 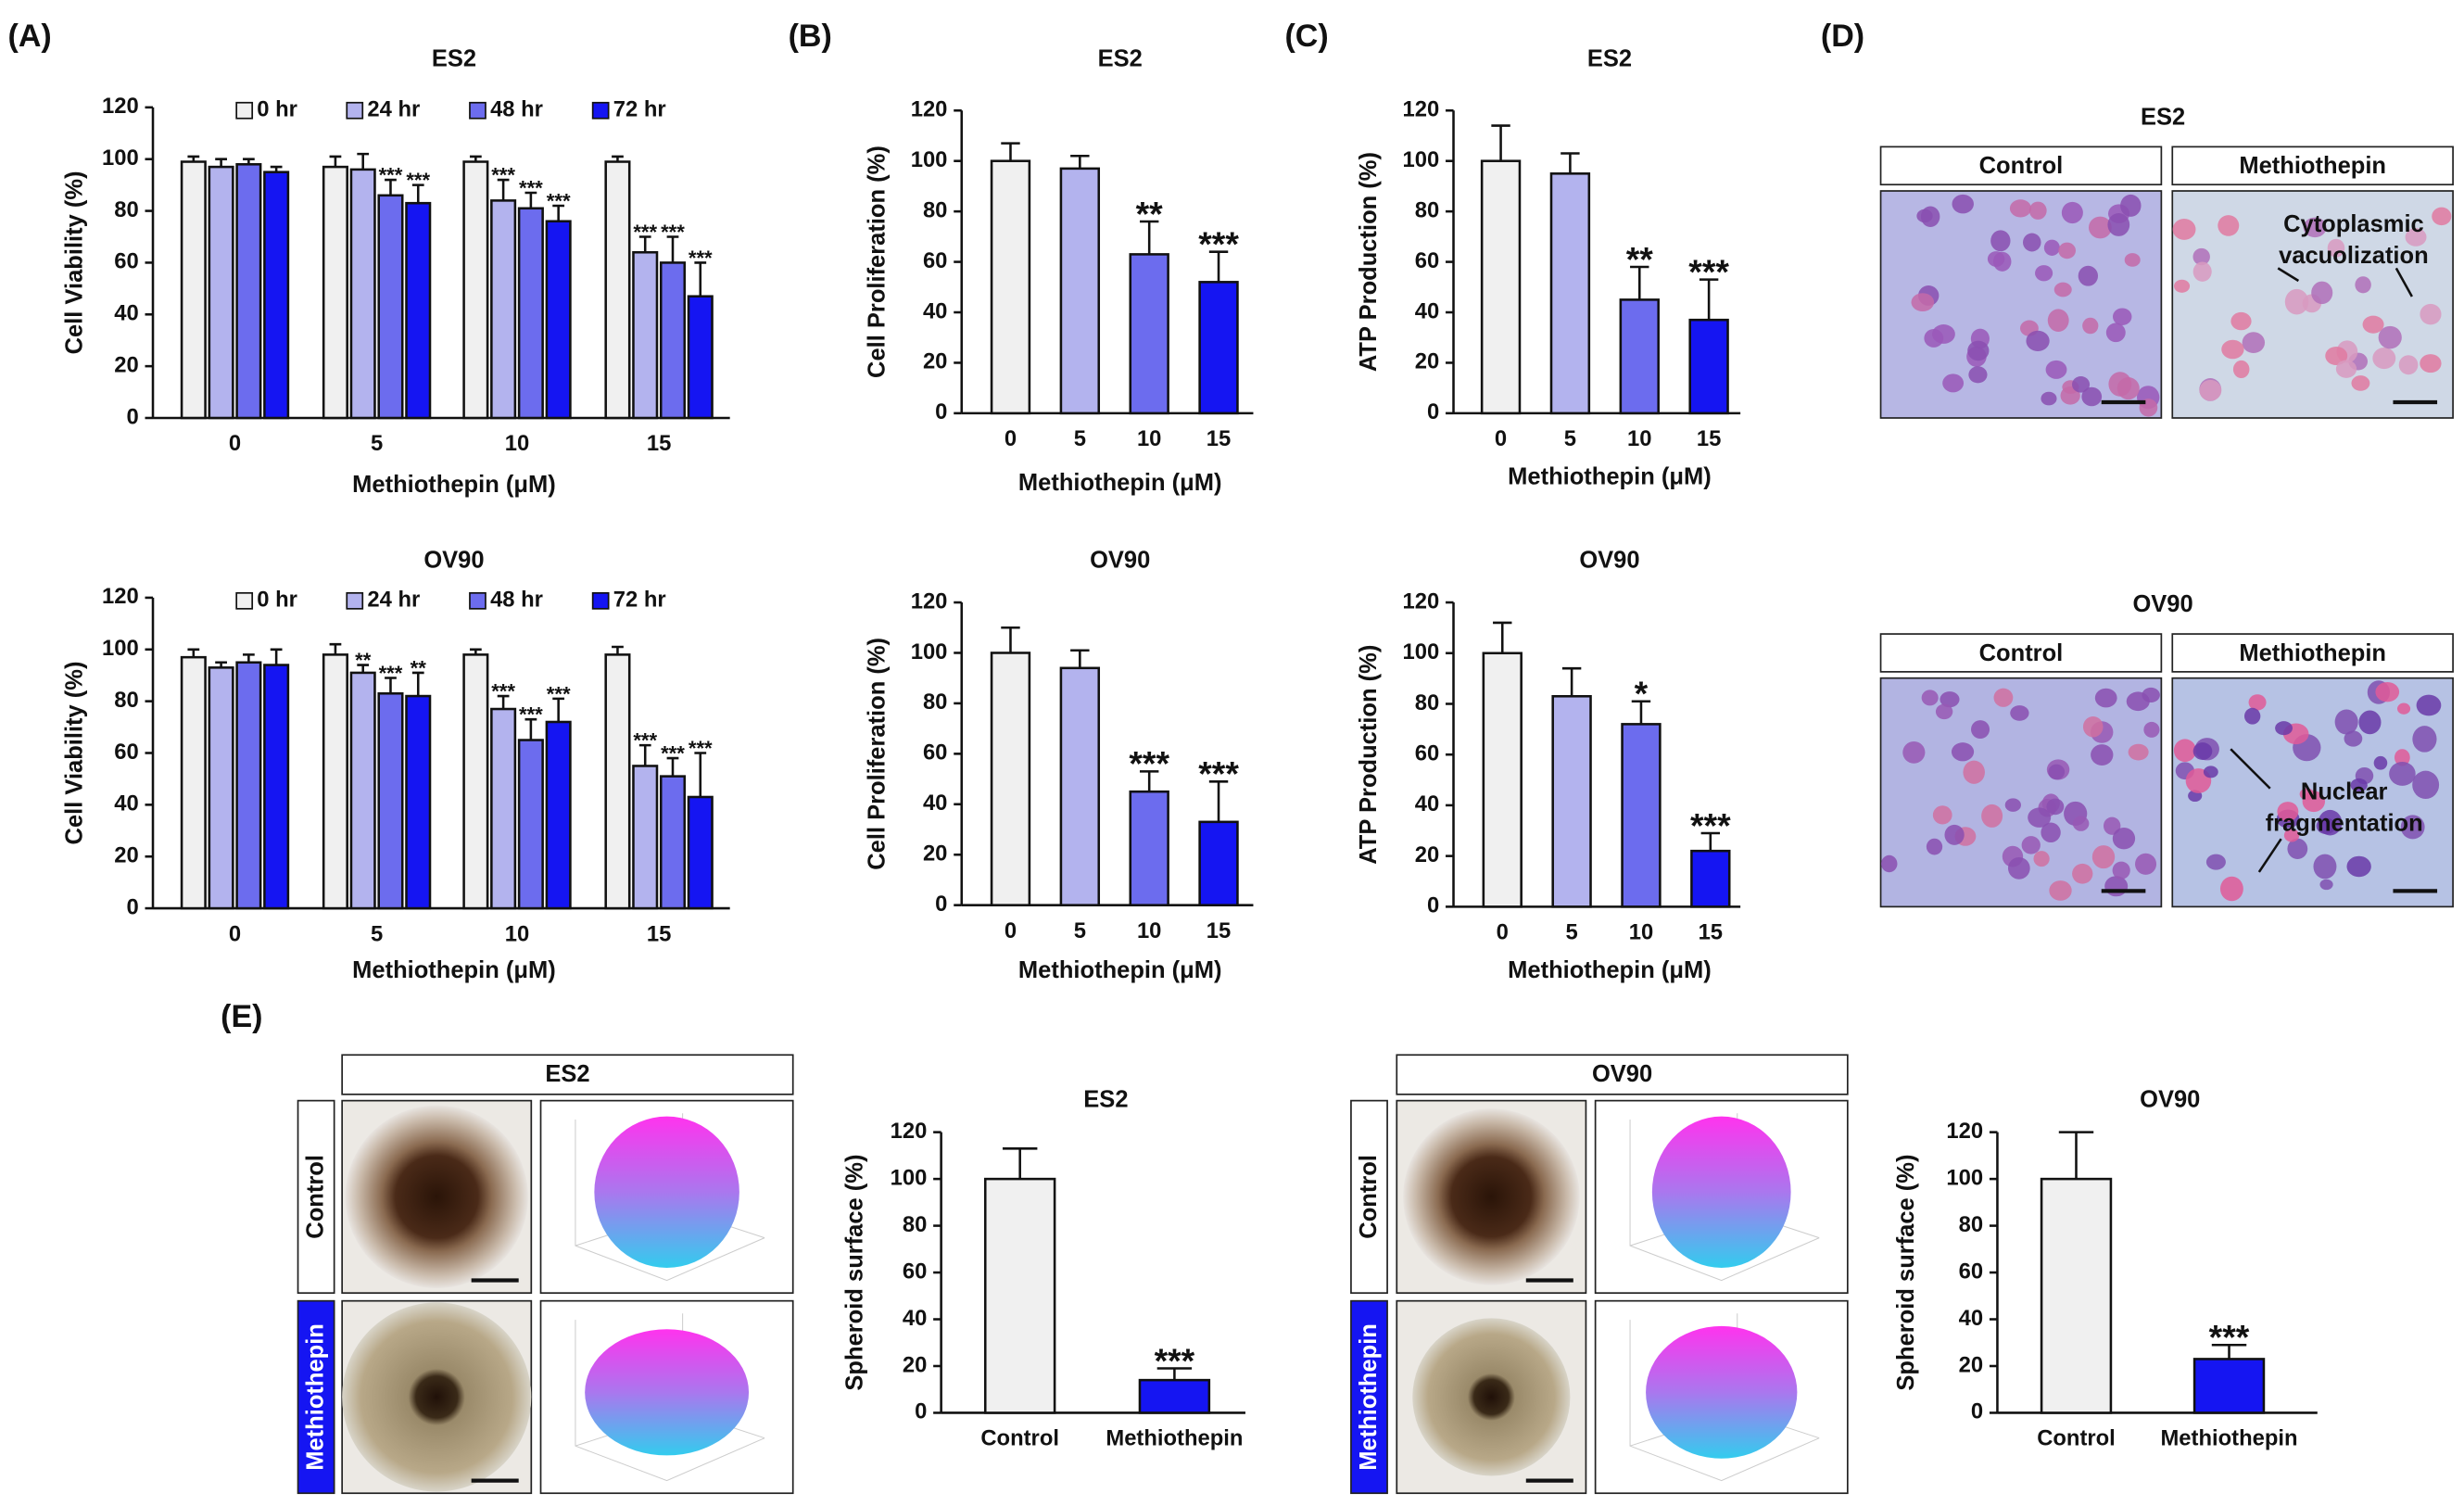 I want to click on header-box, so click(x=567, y=1074).